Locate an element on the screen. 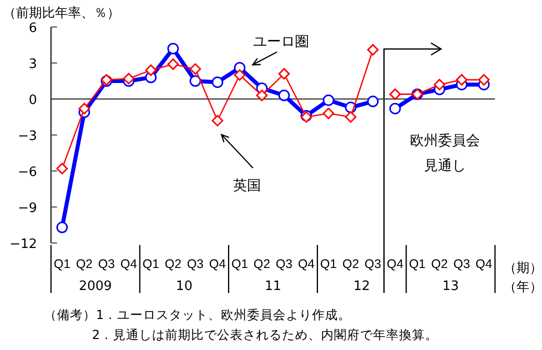 This screenshot has height=350, width=542. y-tick-label: 0 is located at coordinates (32, 100).